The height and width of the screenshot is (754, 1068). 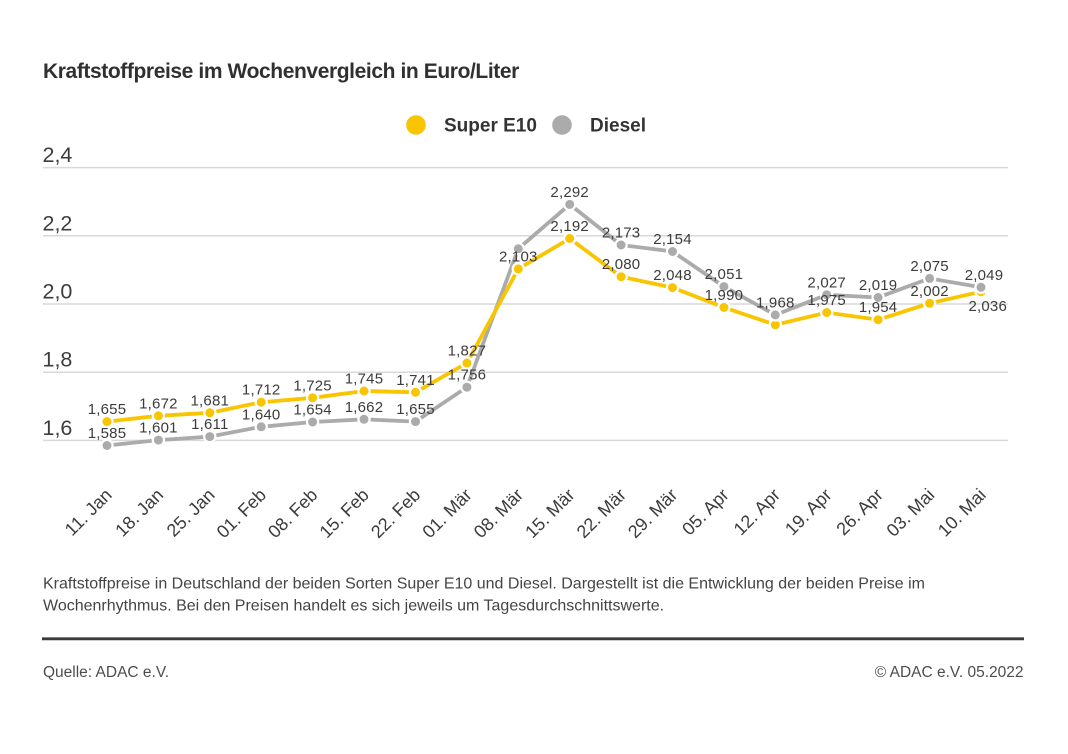 I want to click on svg-text: 1,585, so click(x=107, y=433).